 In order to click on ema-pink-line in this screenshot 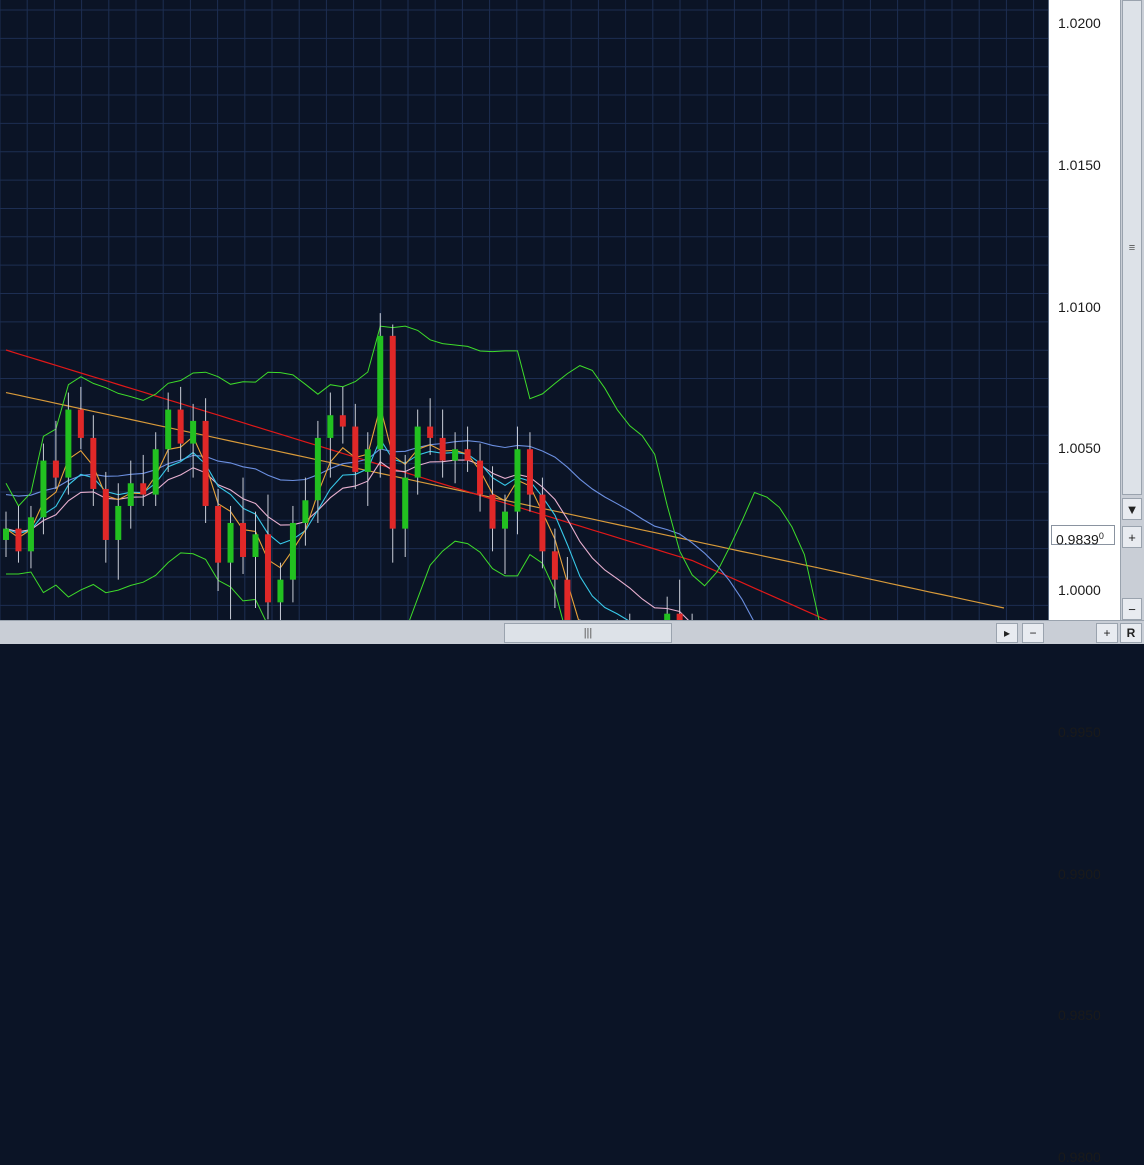, I will do `click(347, 539)`.